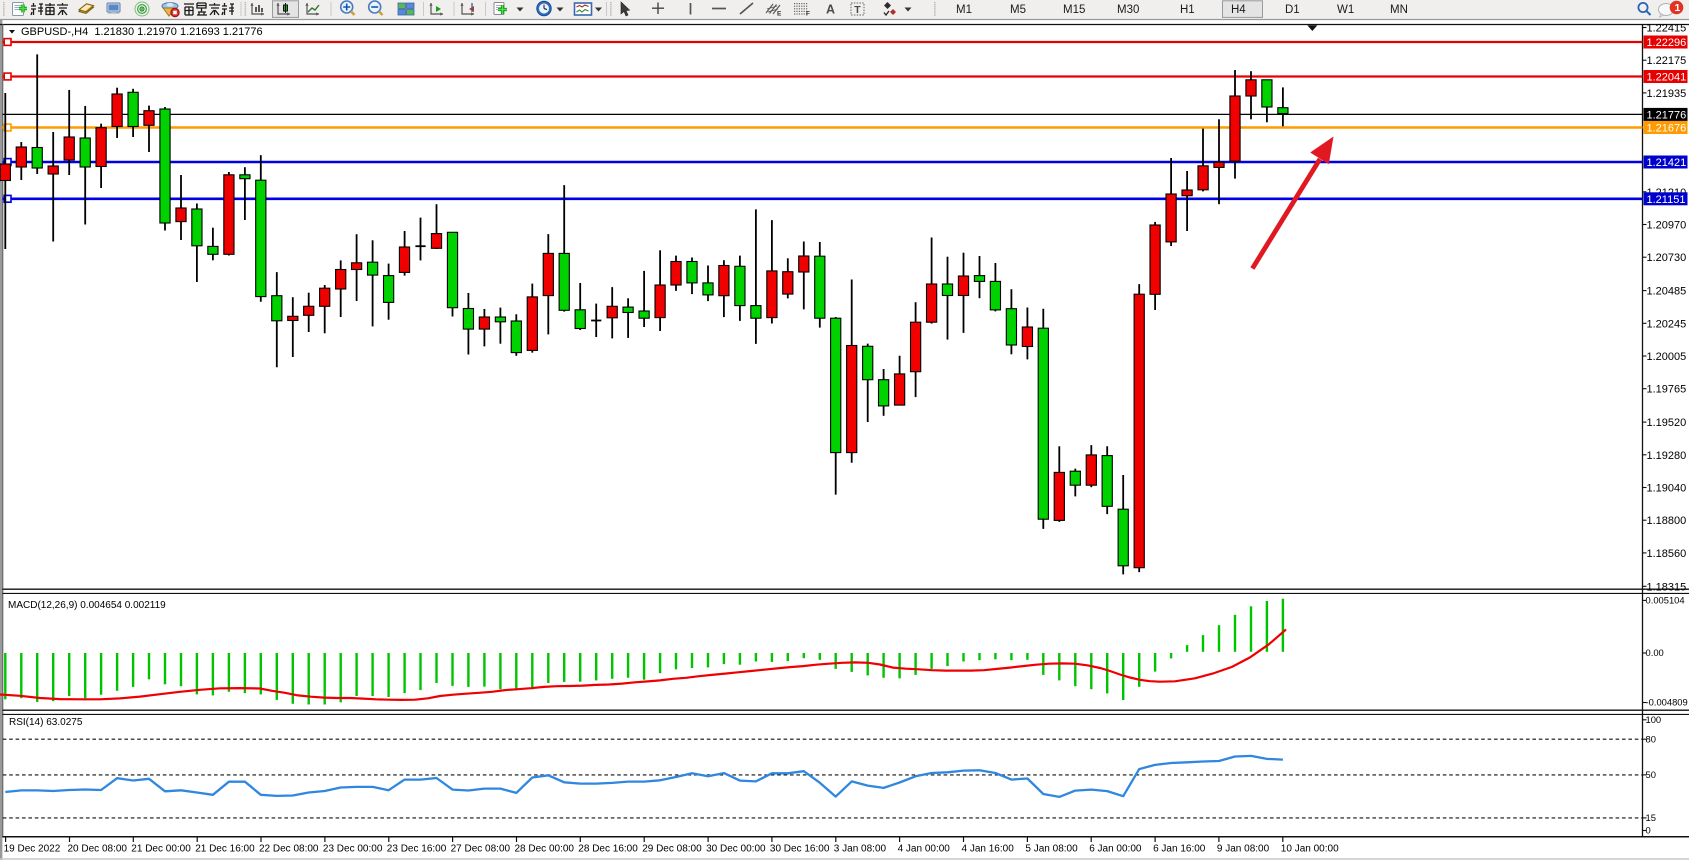  I want to click on svg-text: 1.19040, so click(1667, 489).